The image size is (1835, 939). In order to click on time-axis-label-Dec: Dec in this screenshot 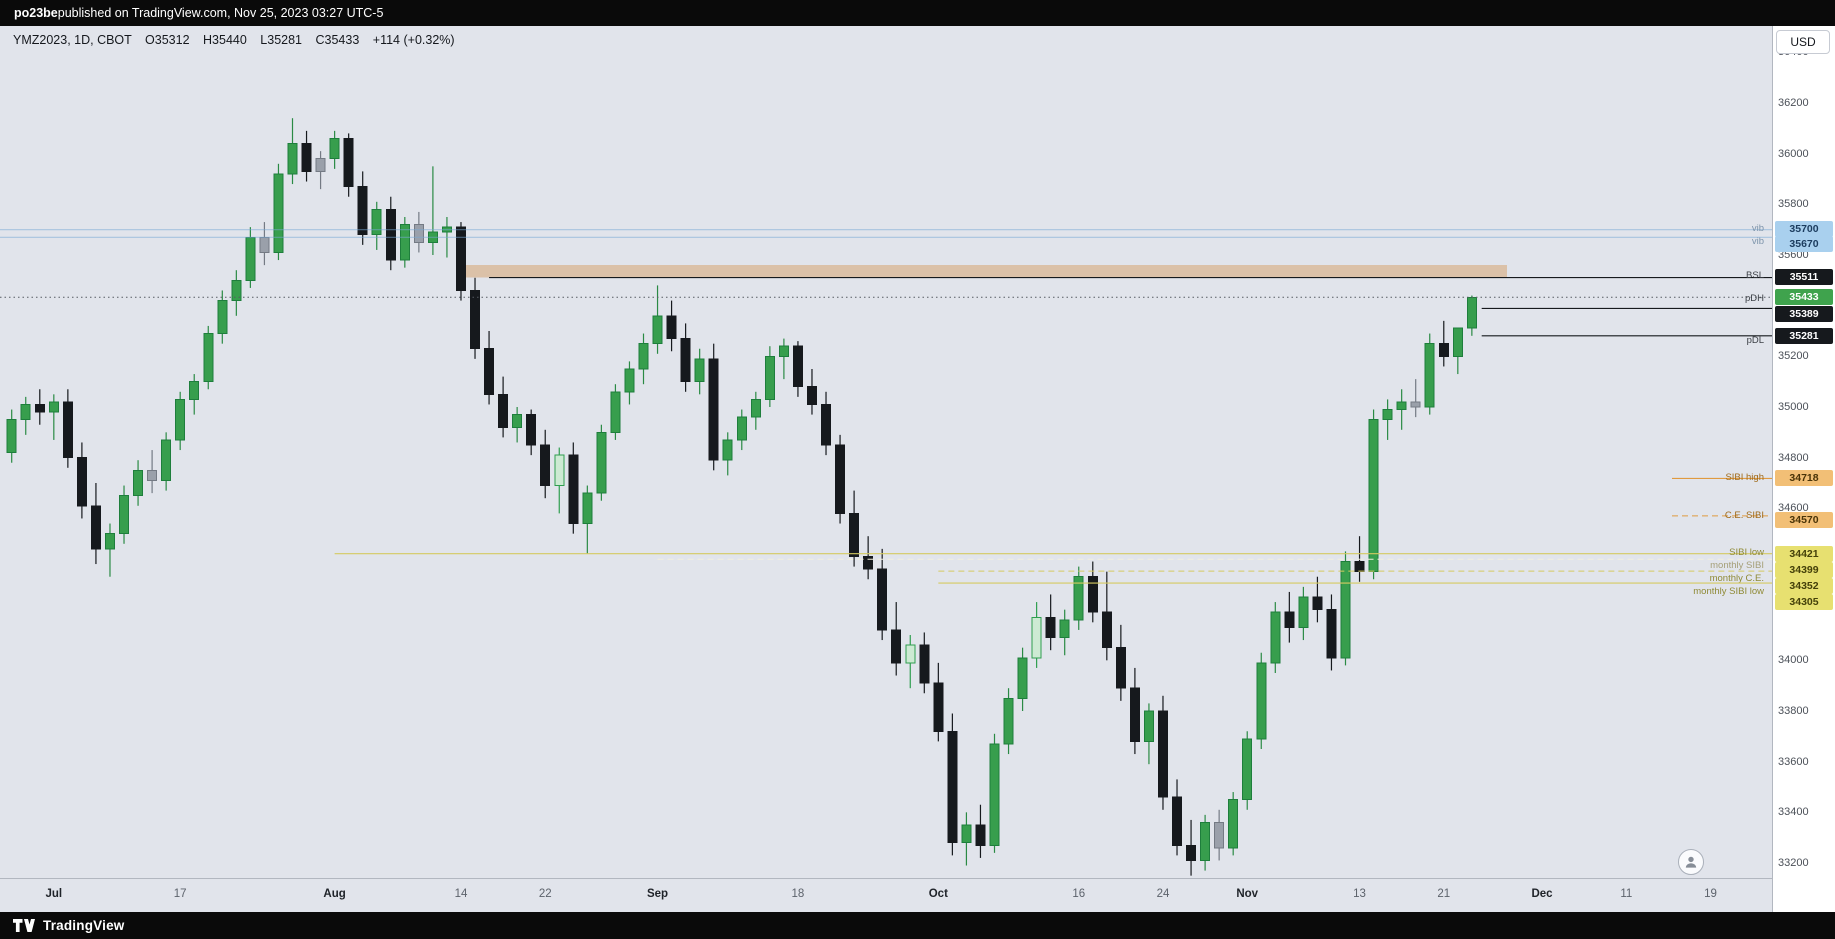, I will do `click(1542, 894)`.